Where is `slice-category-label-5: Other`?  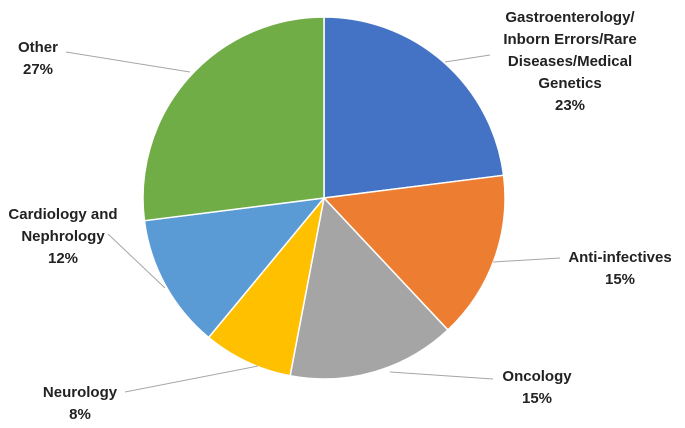 slice-category-label-5: Other is located at coordinates (38, 47).